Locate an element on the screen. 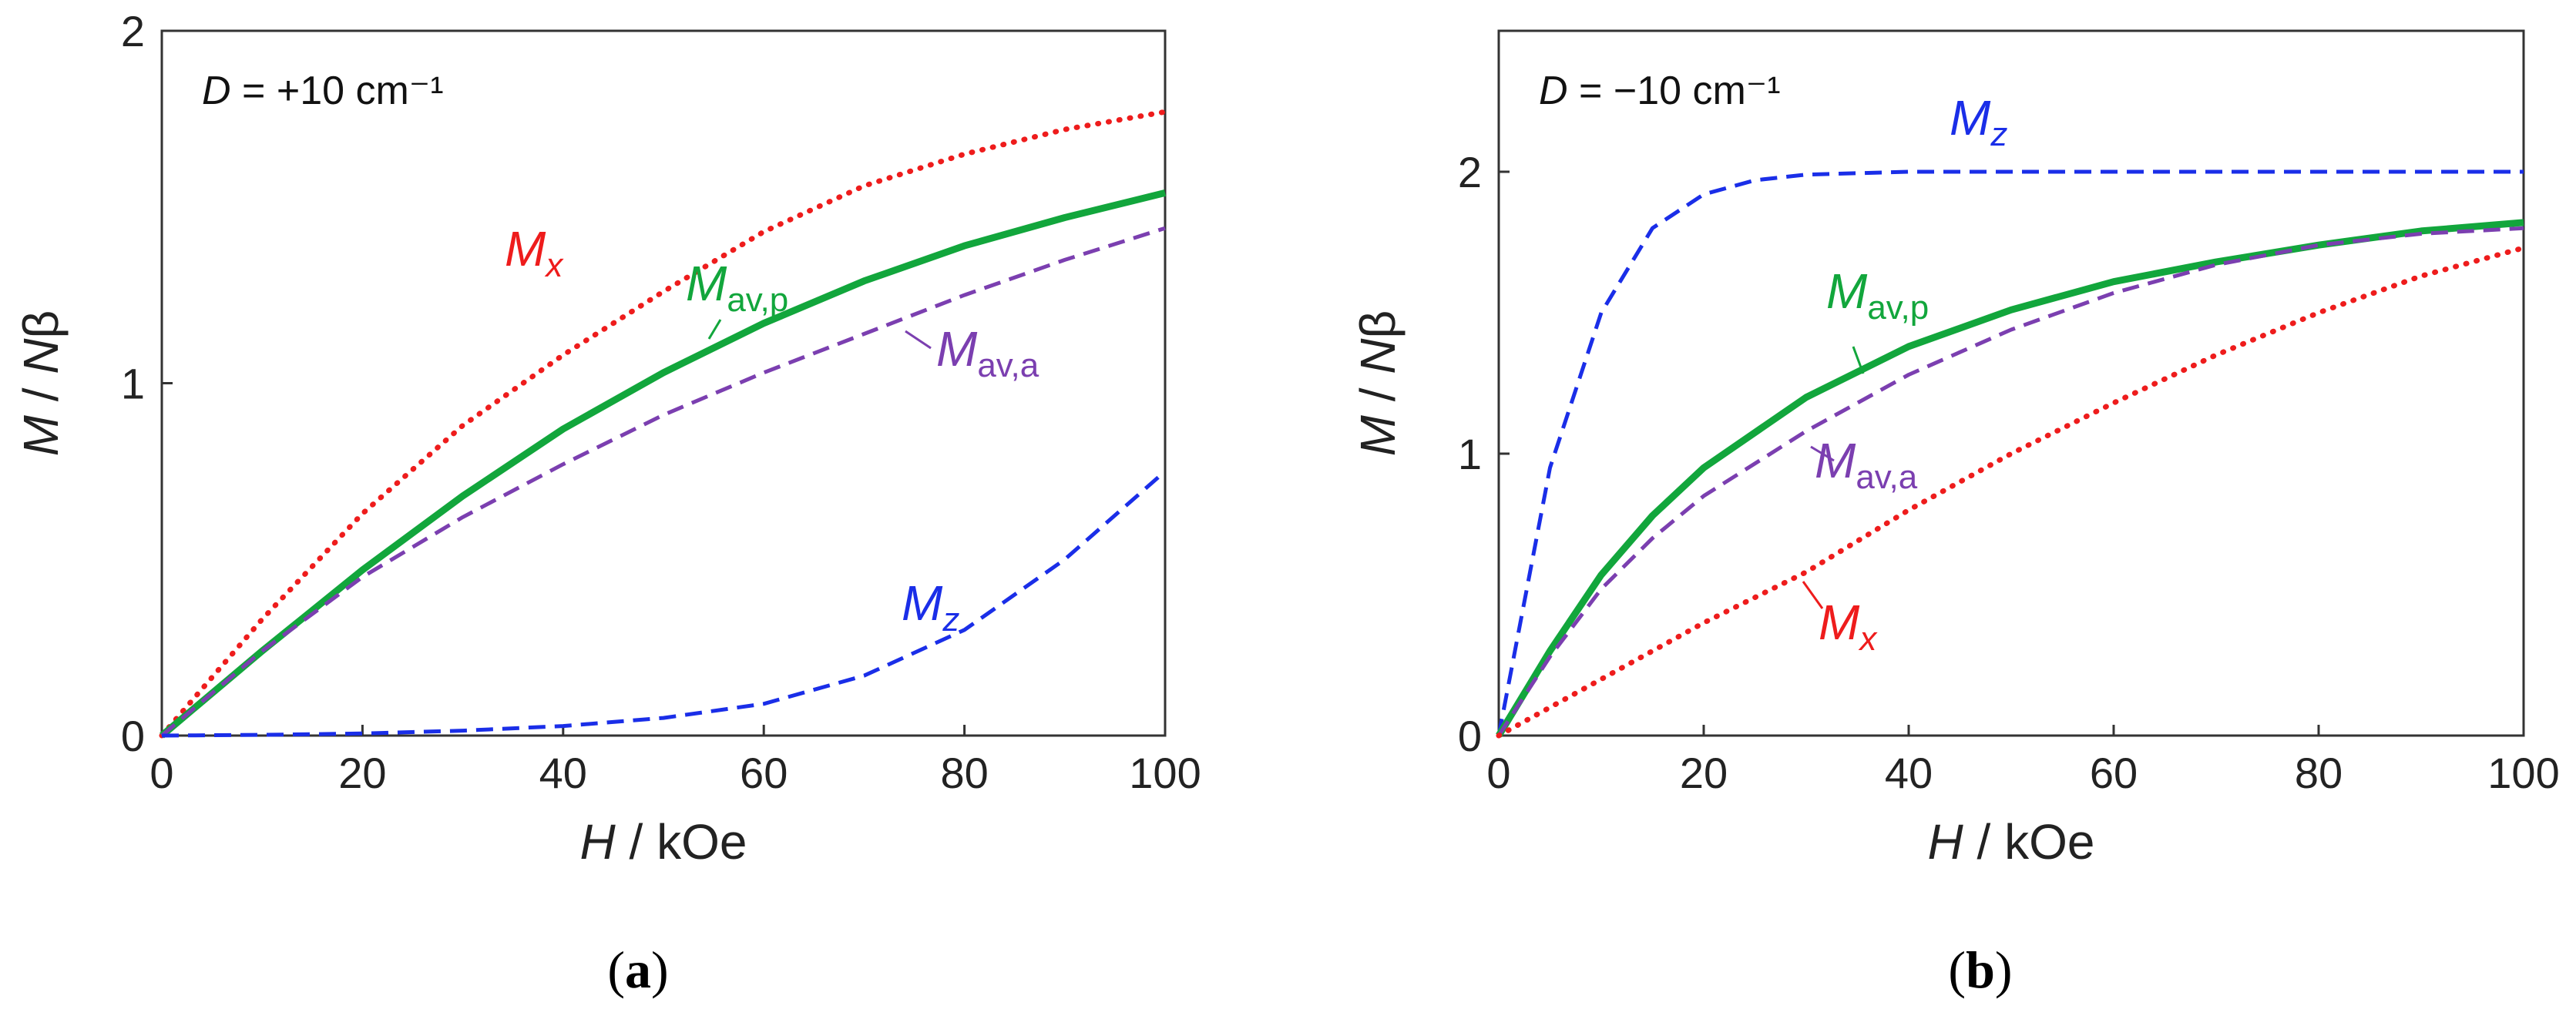 Image resolution: width=2576 pixels, height=1009 pixels. panel-caption: (a) is located at coordinates (637, 969).